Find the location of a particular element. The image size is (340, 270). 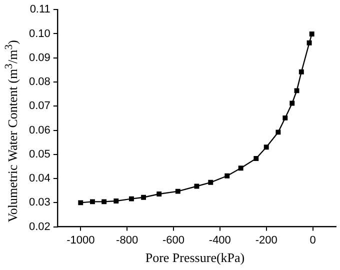

y-tick-label: 0.10 is located at coordinates (39, 34).